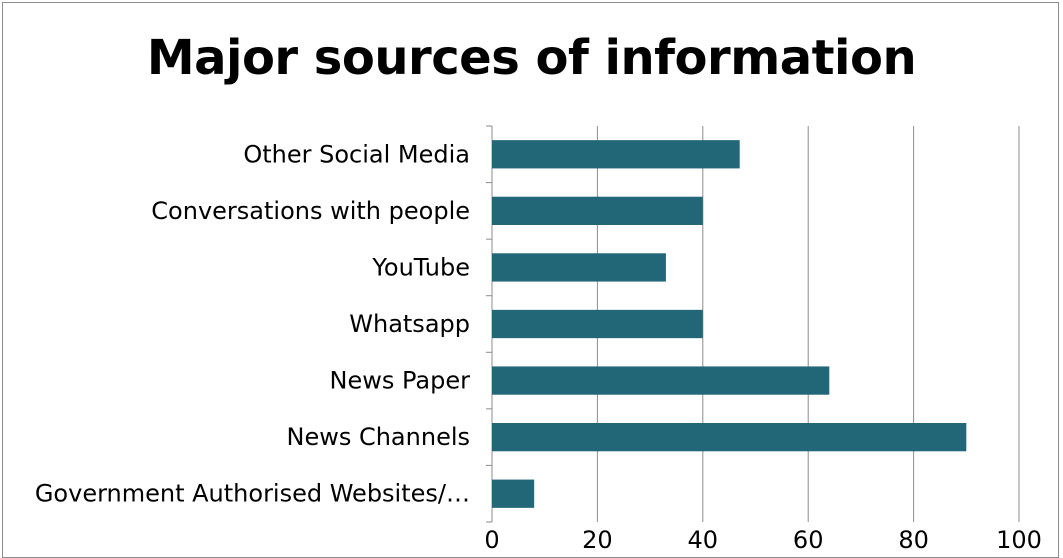 The height and width of the screenshot is (558, 1063). What do you see at coordinates (597, 539) in the screenshot?
I see `x-tick-label: 20` at bounding box center [597, 539].